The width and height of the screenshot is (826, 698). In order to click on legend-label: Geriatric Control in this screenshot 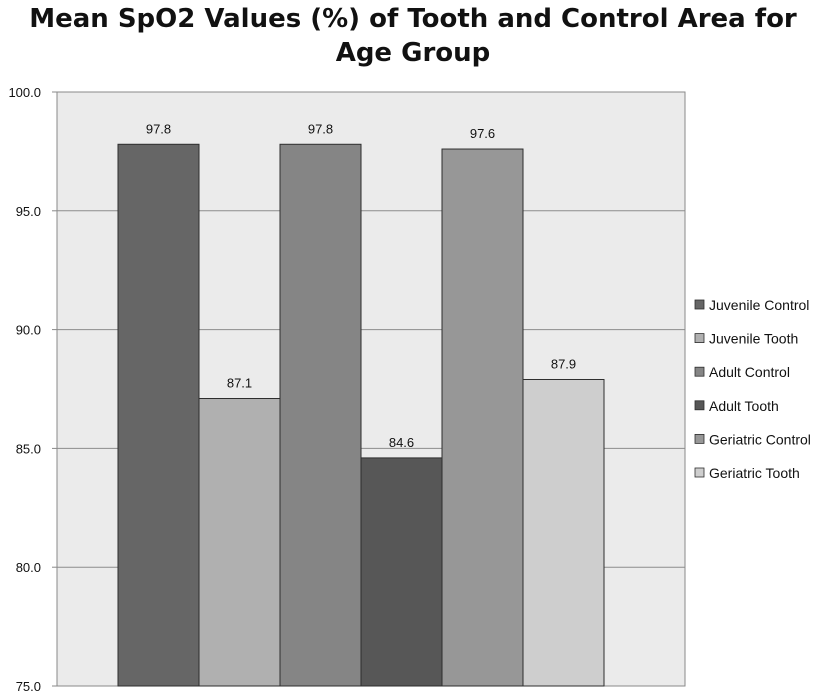, I will do `click(760, 439)`.